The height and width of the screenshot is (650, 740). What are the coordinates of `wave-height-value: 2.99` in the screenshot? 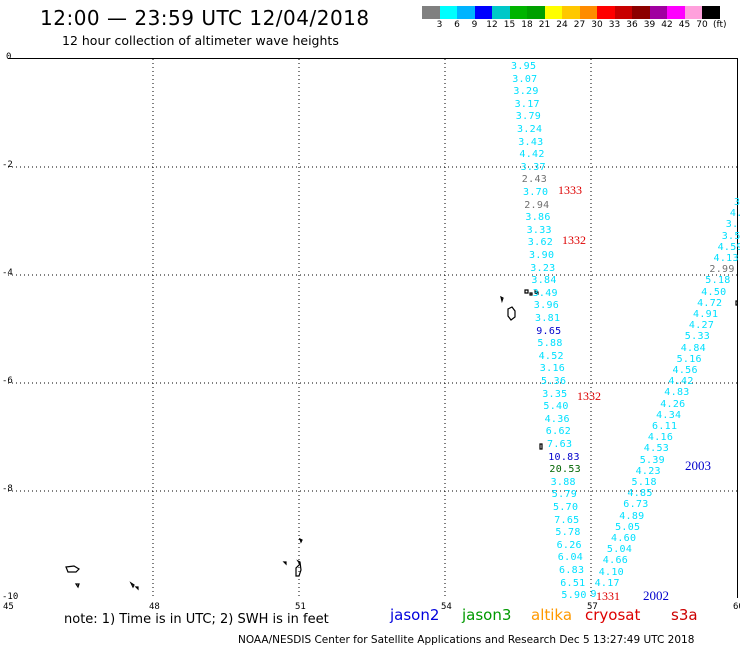 It's located at (722, 270).